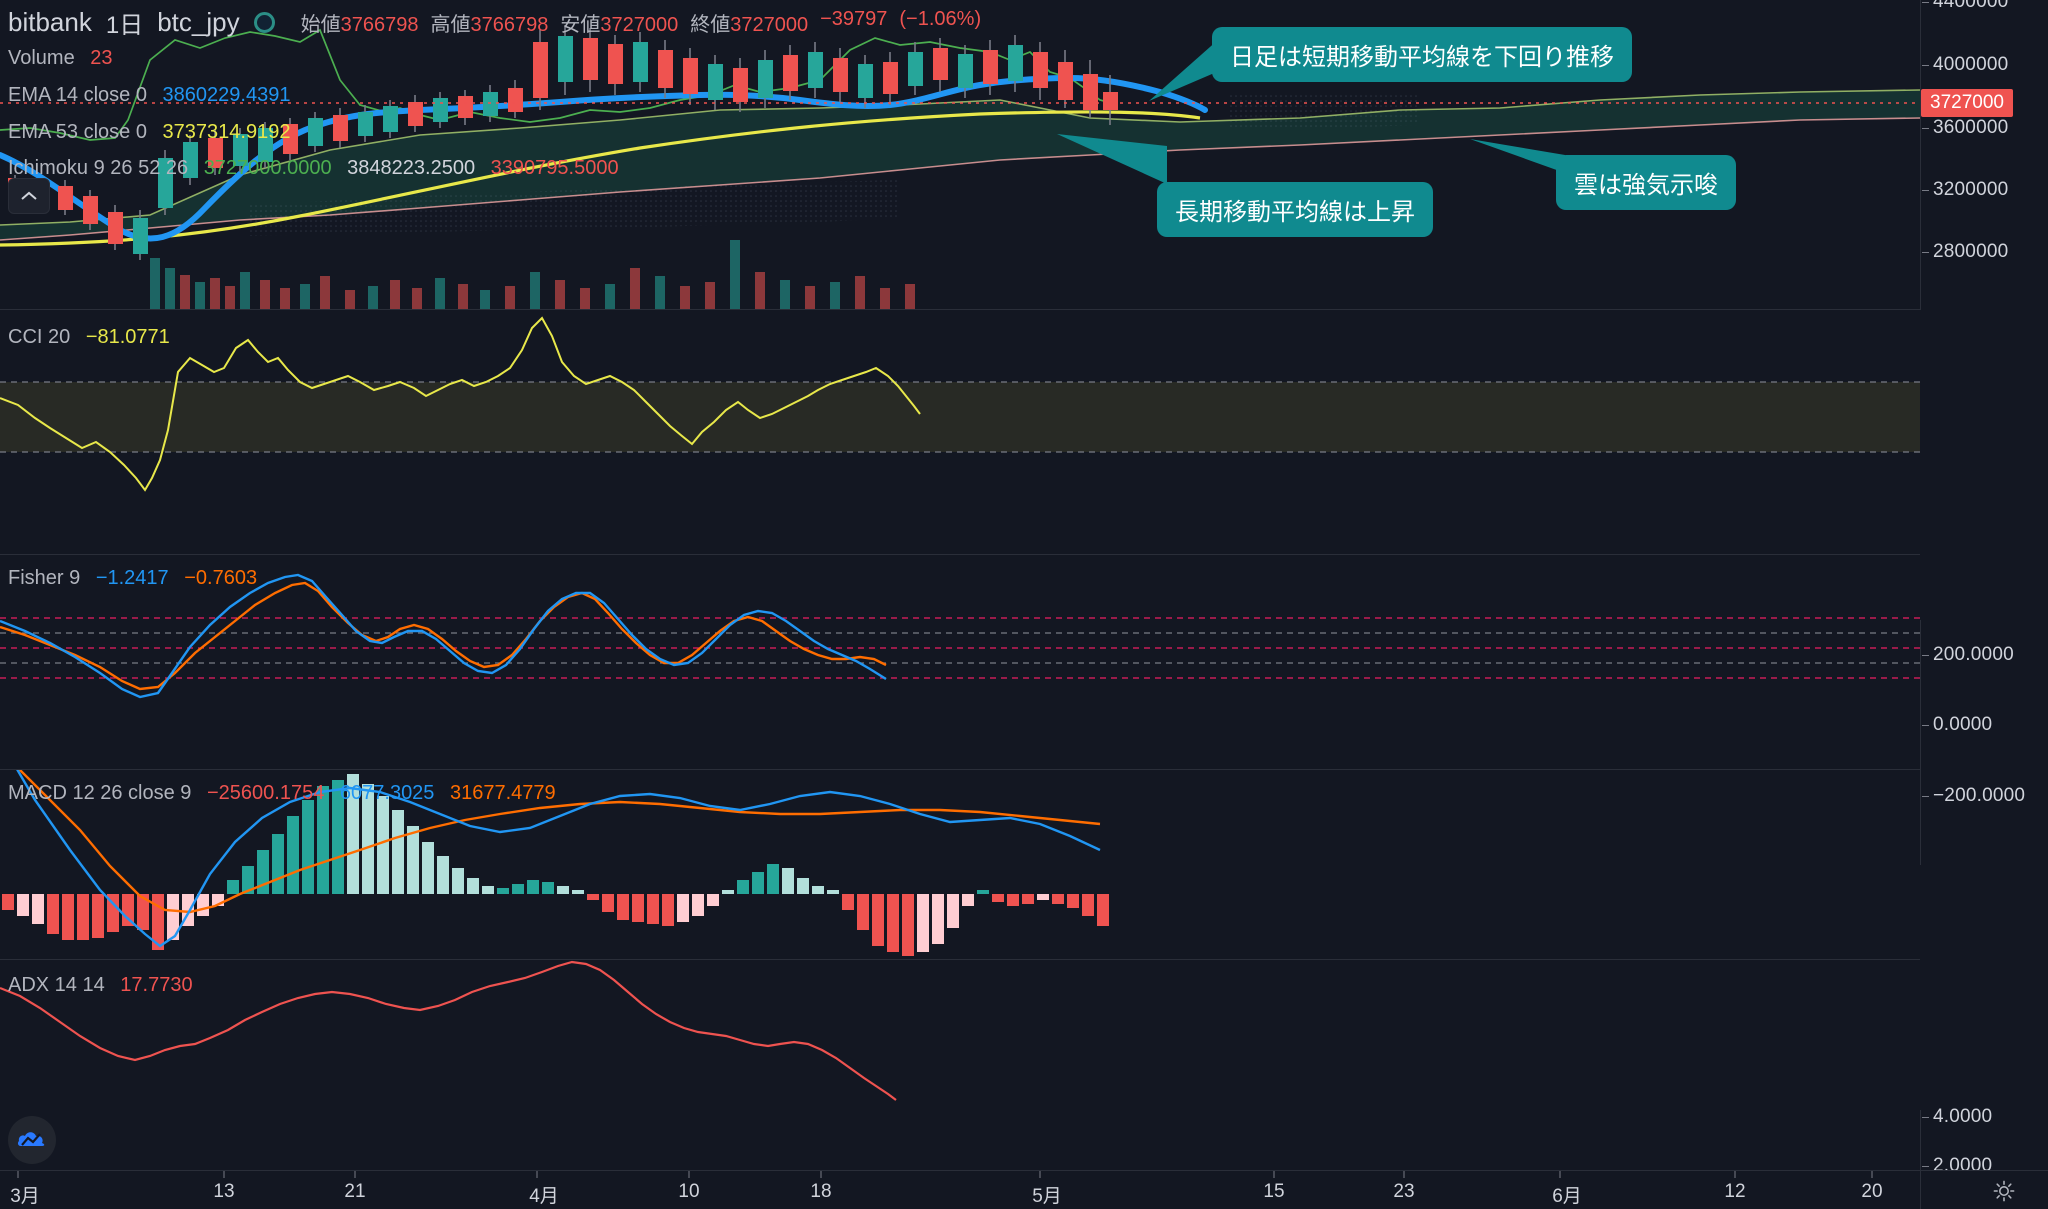 The height and width of the screenshot is (1209, 2048). Describe the element at coordinates (56, 985) in the screenshot. I see `legend-name: ADX 14 14` at that location.